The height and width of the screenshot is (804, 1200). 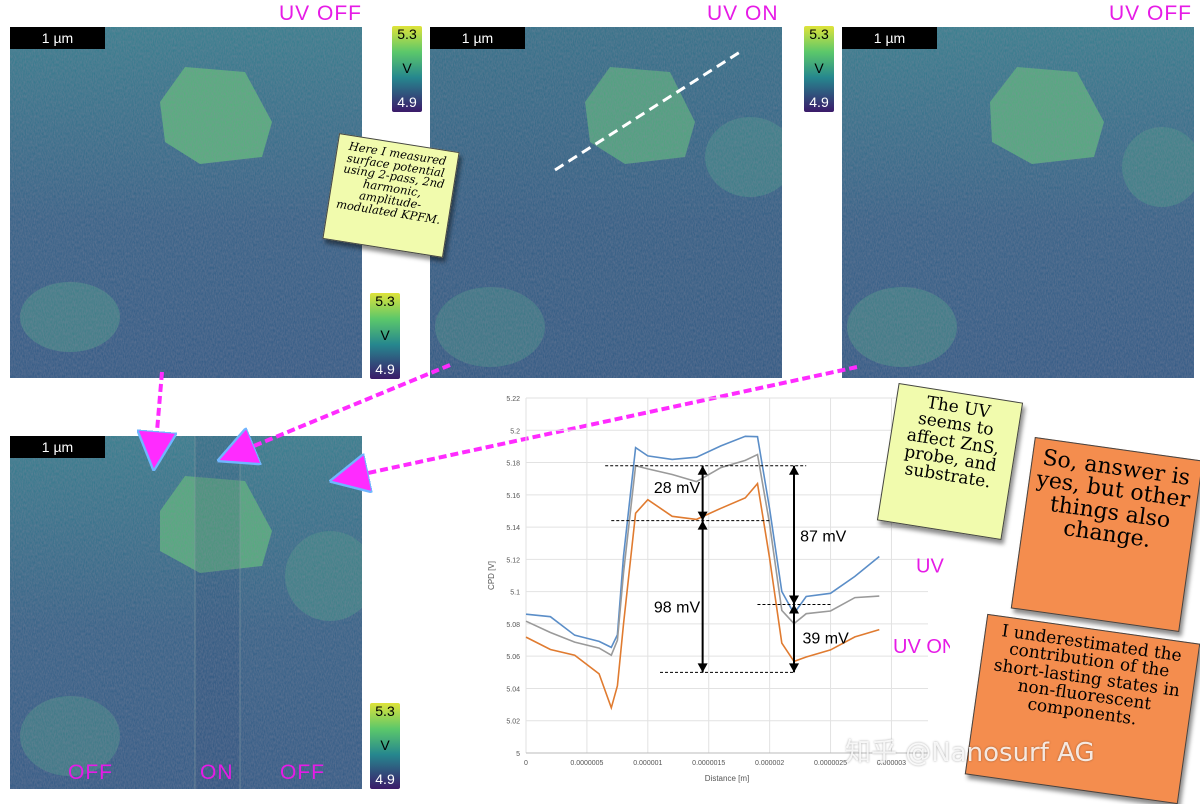 I want to click on annotation-label: 87 mV, so click(x=823, y=537).